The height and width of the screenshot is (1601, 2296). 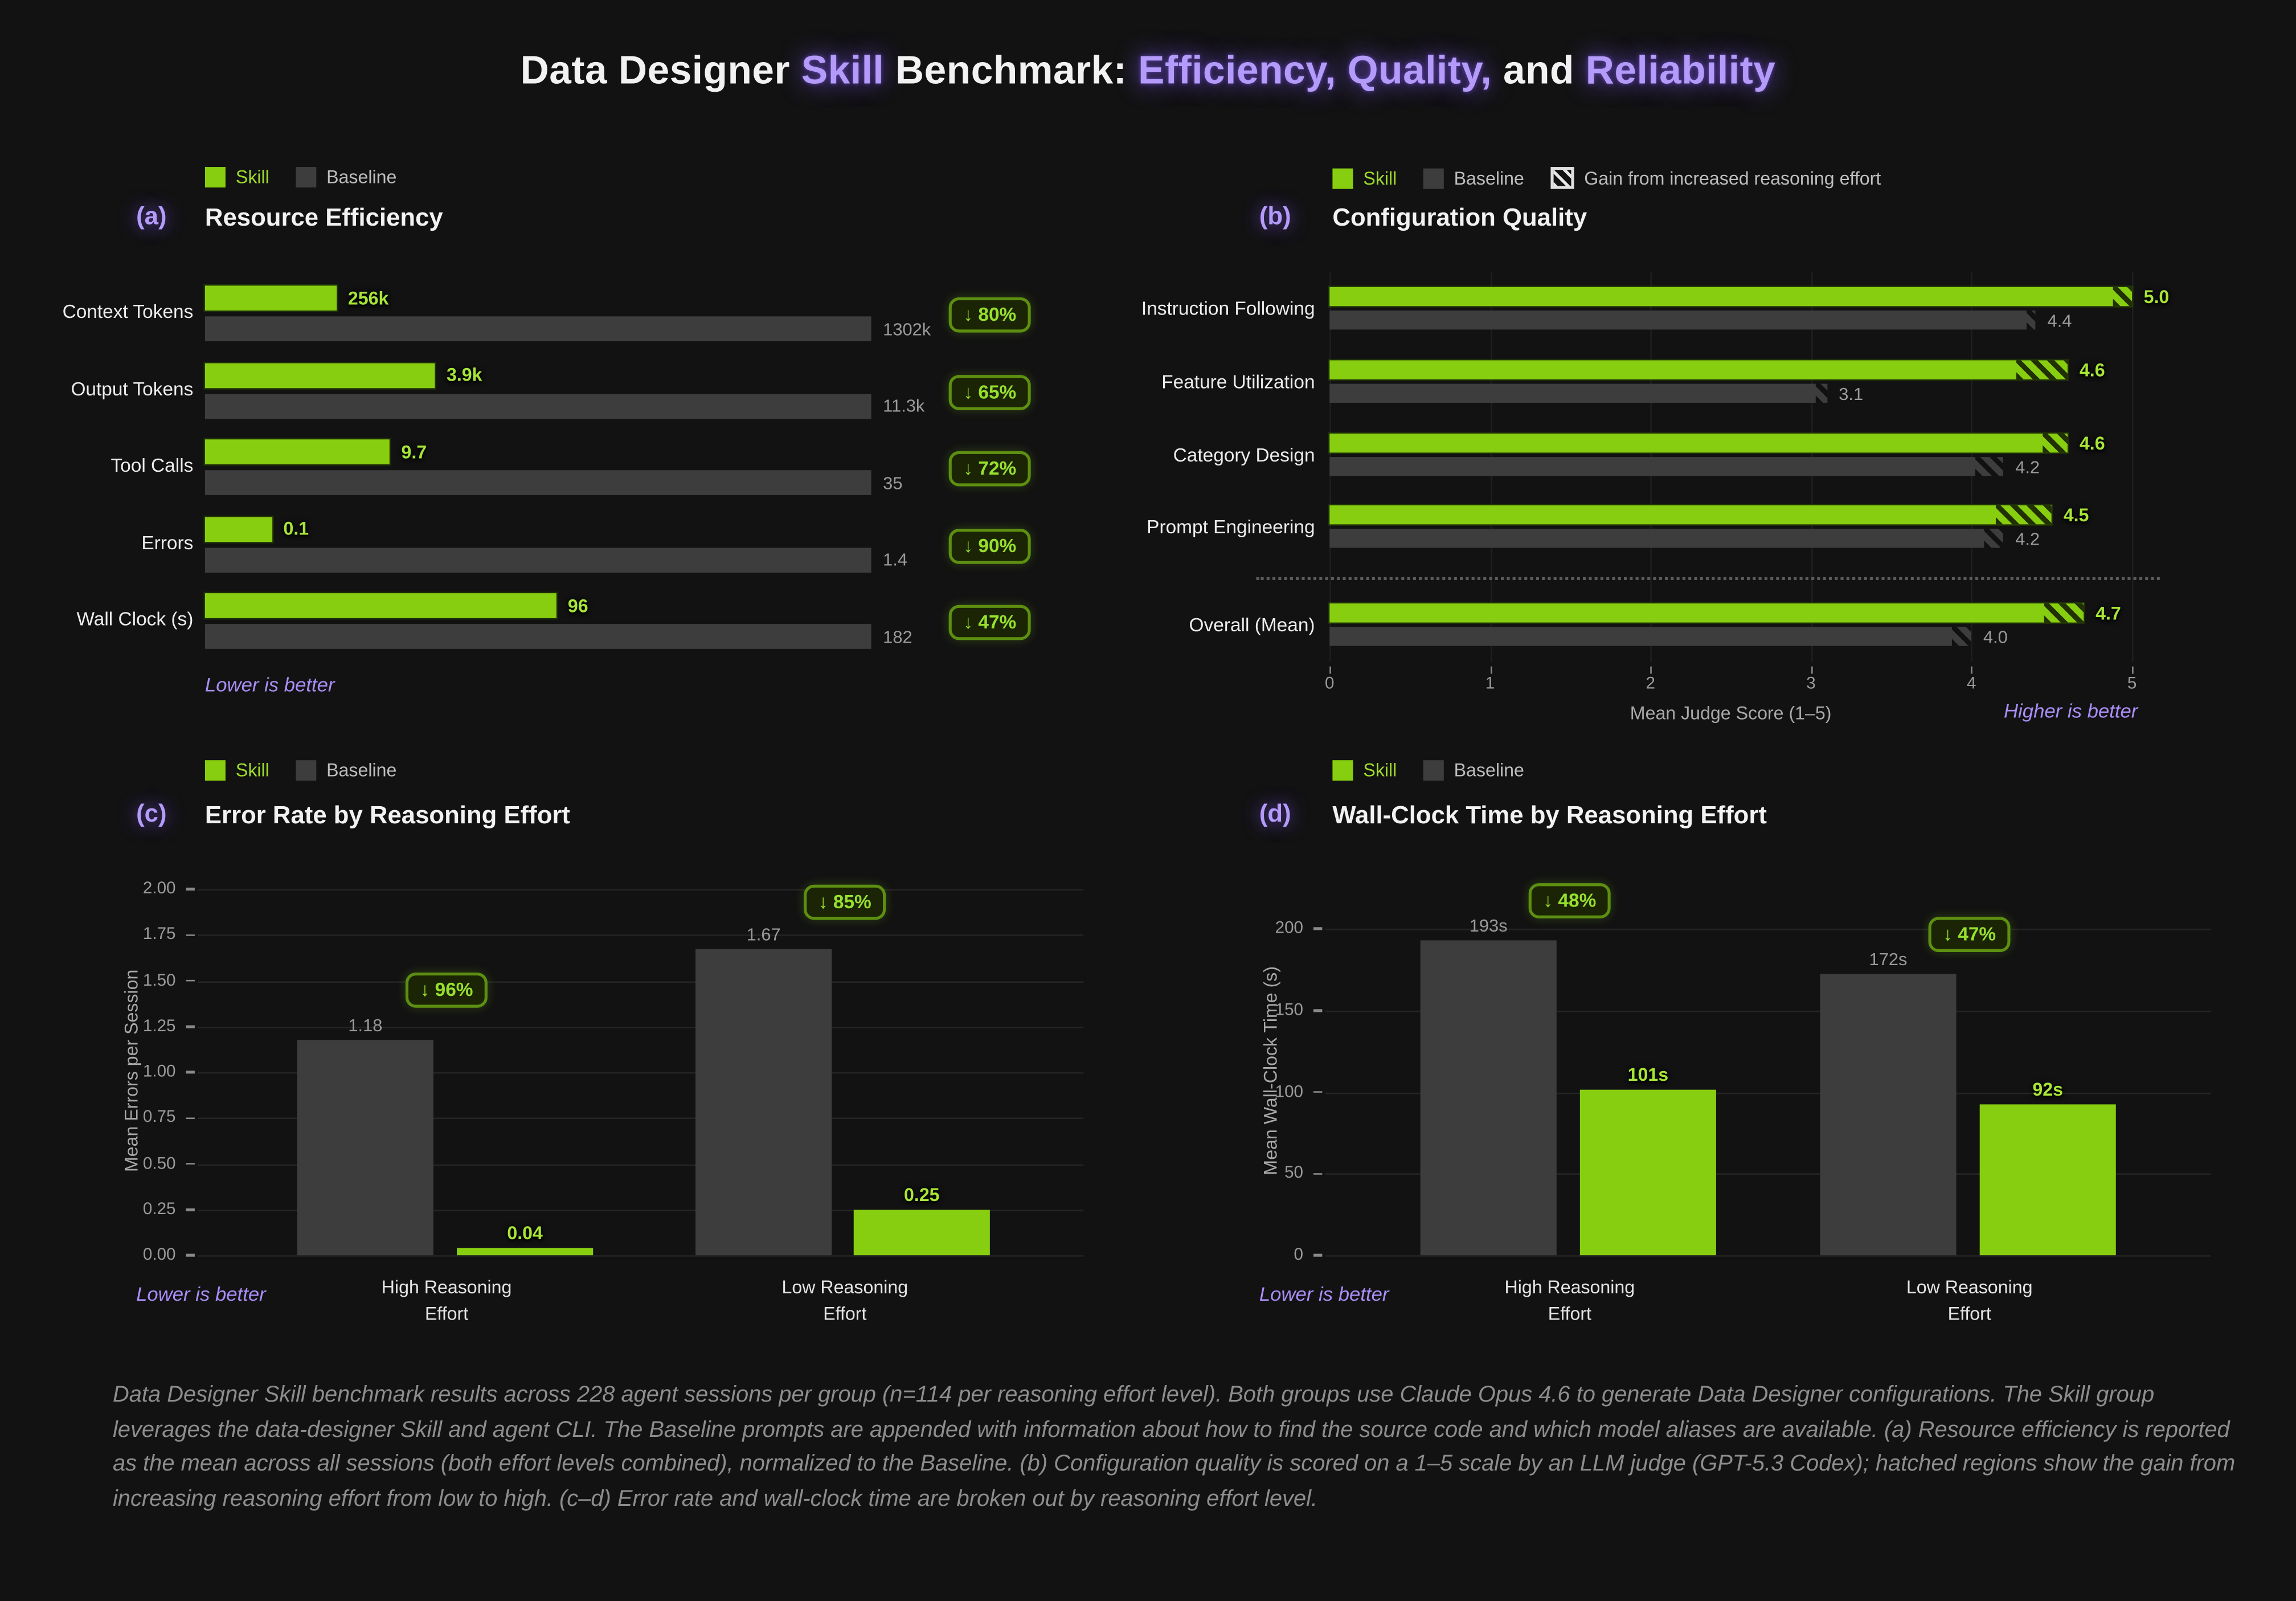 I want to click on baseline-value-label: 4.4, so click(x=2059, y=319).